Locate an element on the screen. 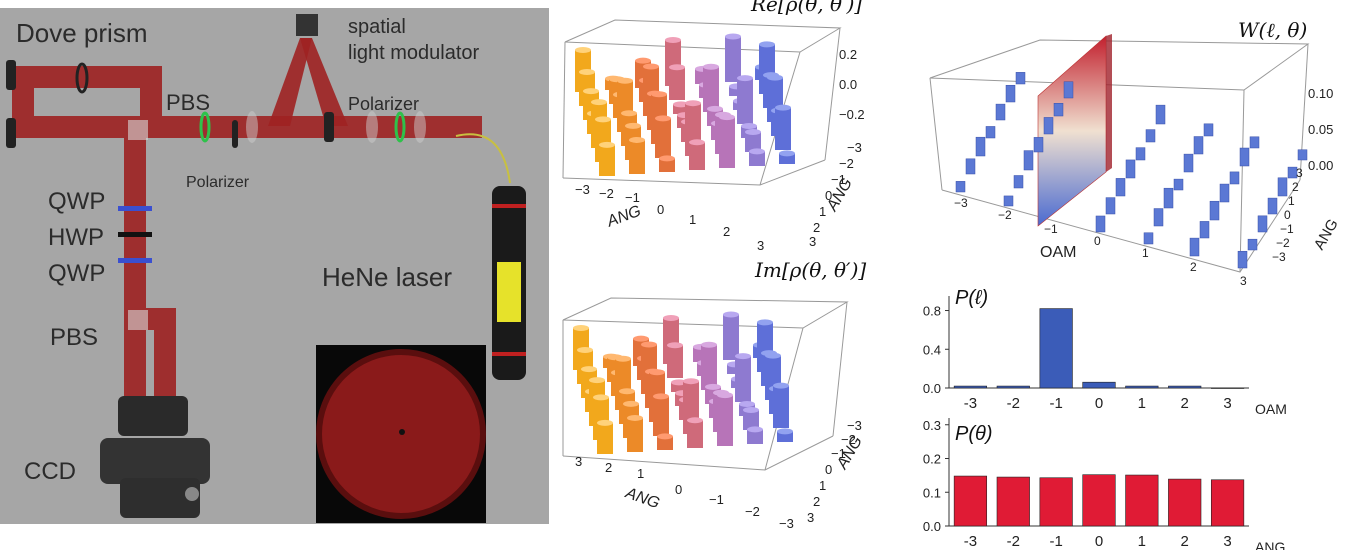 Image resolution: width=1351 pixels, height=554 pixels. label-pbs-top: PBS is located at coordinates (188, 102).